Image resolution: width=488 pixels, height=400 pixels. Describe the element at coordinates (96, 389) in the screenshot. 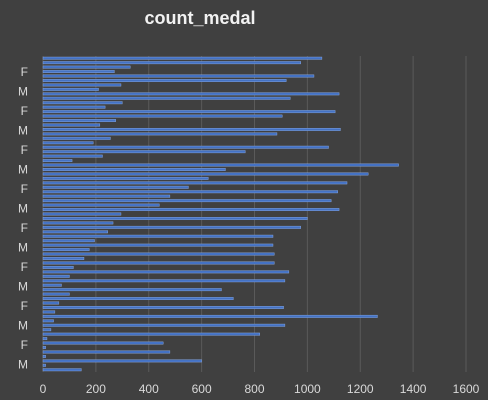

I see `x-tick-label: 200` at that location.